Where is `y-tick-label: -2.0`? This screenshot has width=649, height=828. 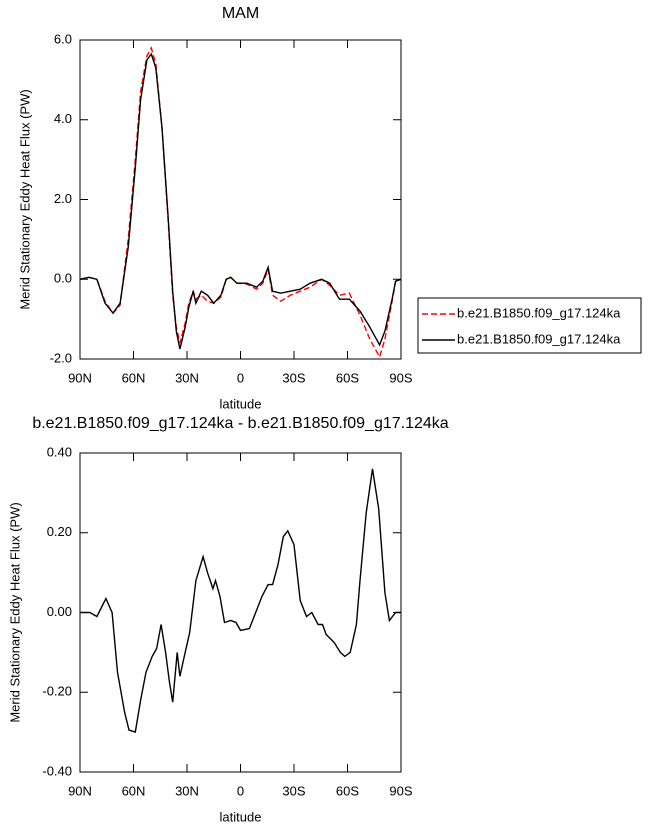 y-tick-label: -2.0 is located at coordinates (61, 357).